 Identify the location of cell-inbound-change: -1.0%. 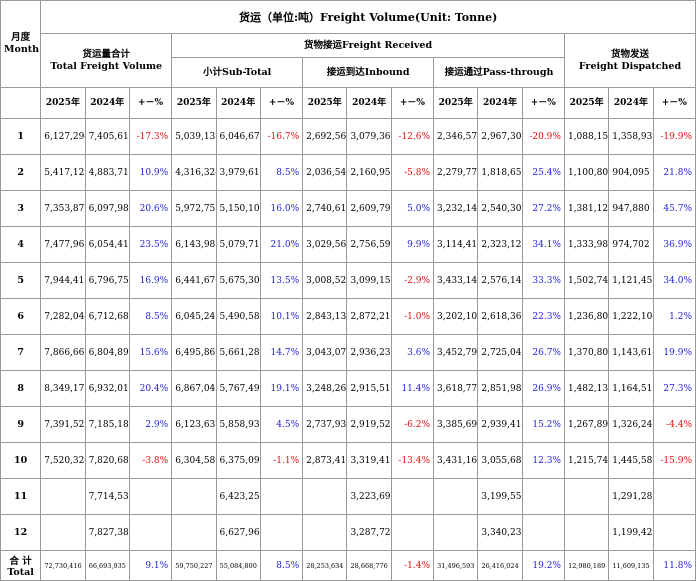
(412, 316).